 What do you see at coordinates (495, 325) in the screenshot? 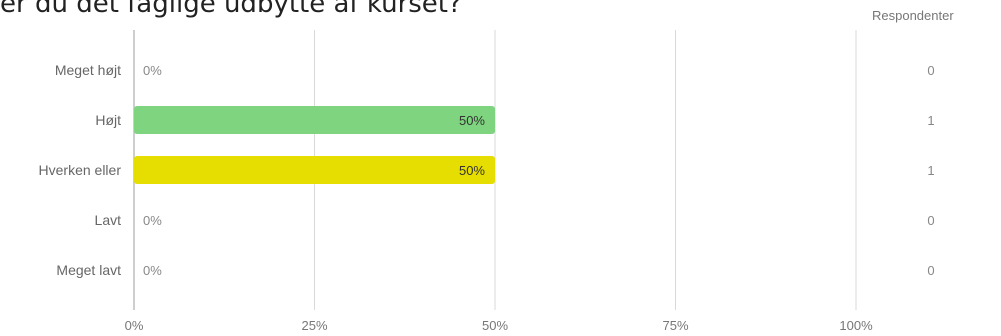
I see `x-tick-label-50: 50%` at bounding box center [495, 325].